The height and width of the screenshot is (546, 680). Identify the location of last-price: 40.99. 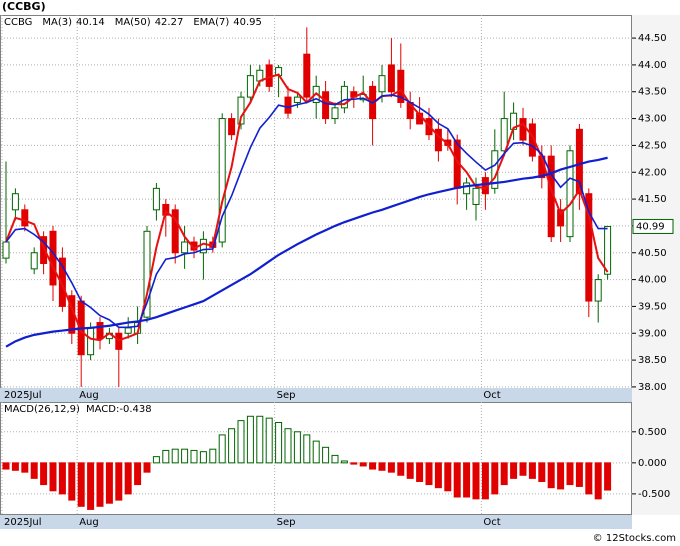
(650, 226).